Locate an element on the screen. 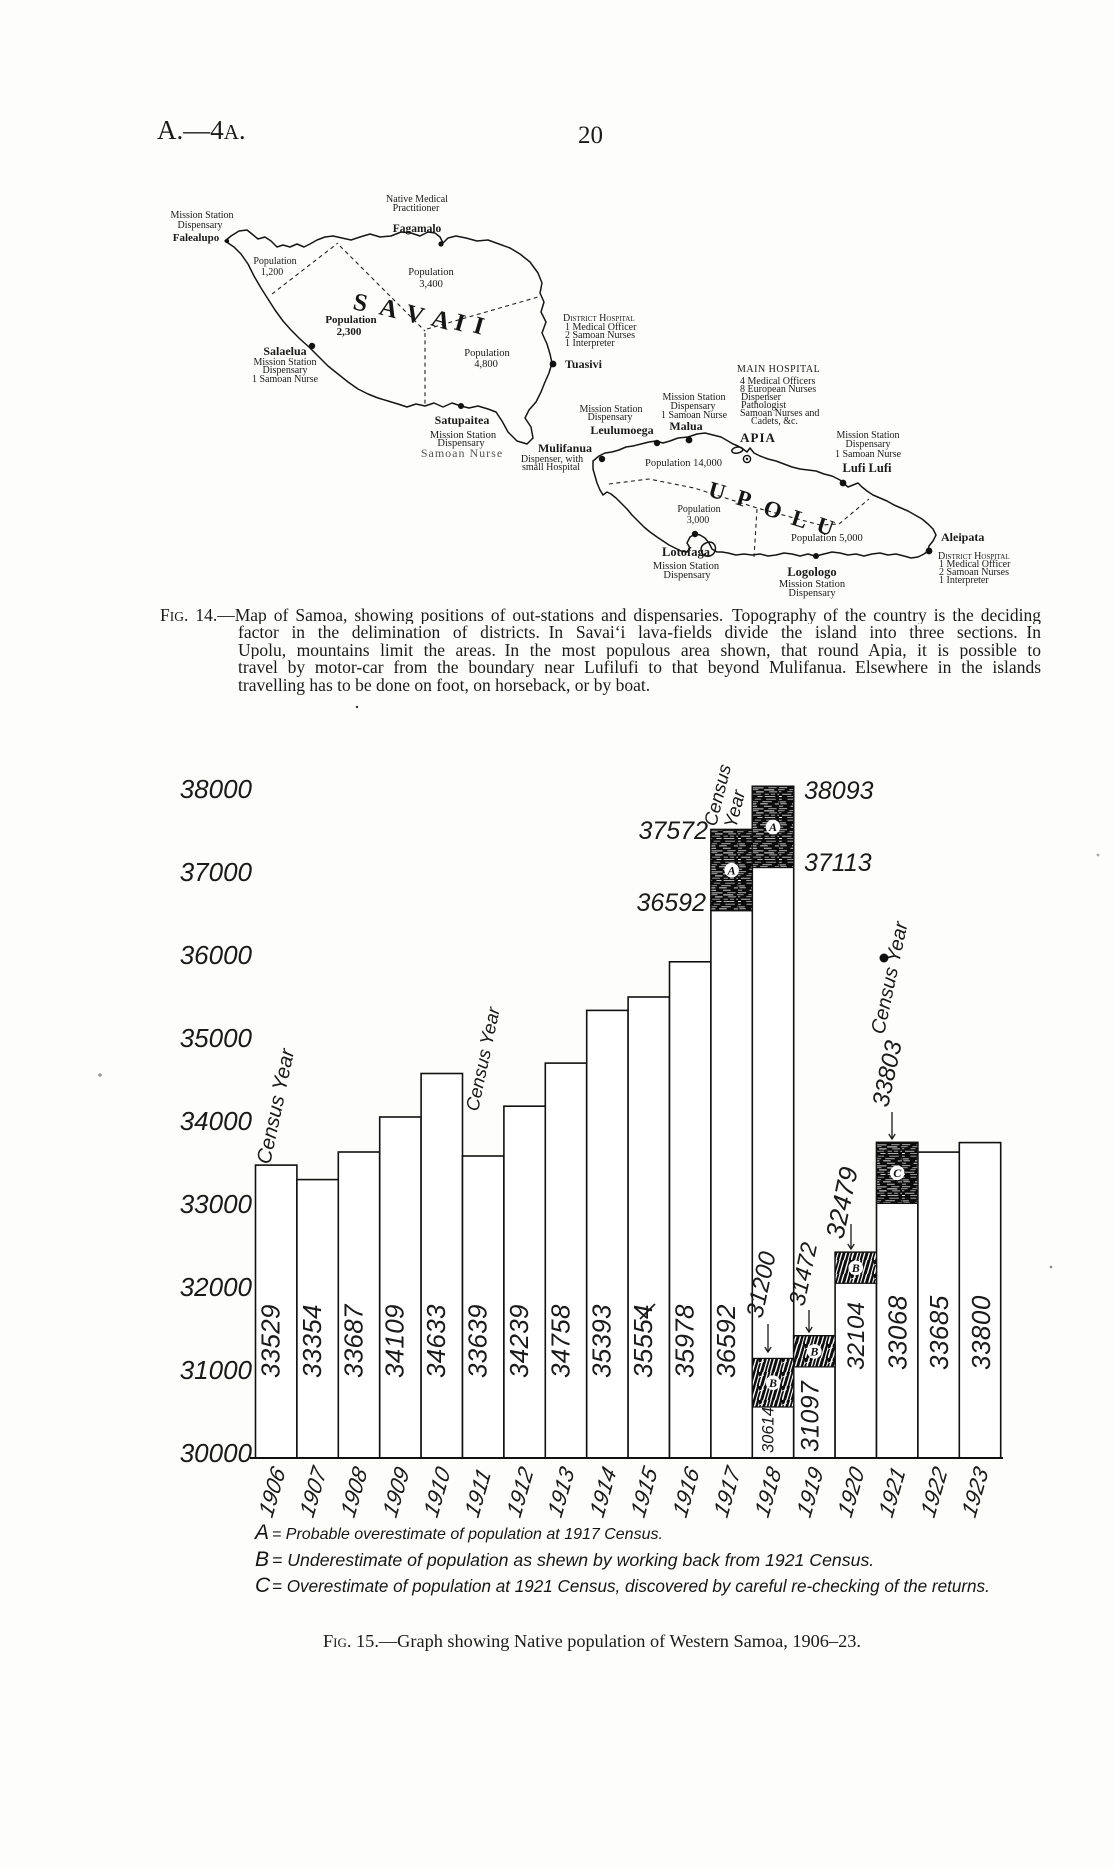 The width and height of the screenshot is (1114, 1869). svg-text: Fagamalo is located at coordinates (417, 229).